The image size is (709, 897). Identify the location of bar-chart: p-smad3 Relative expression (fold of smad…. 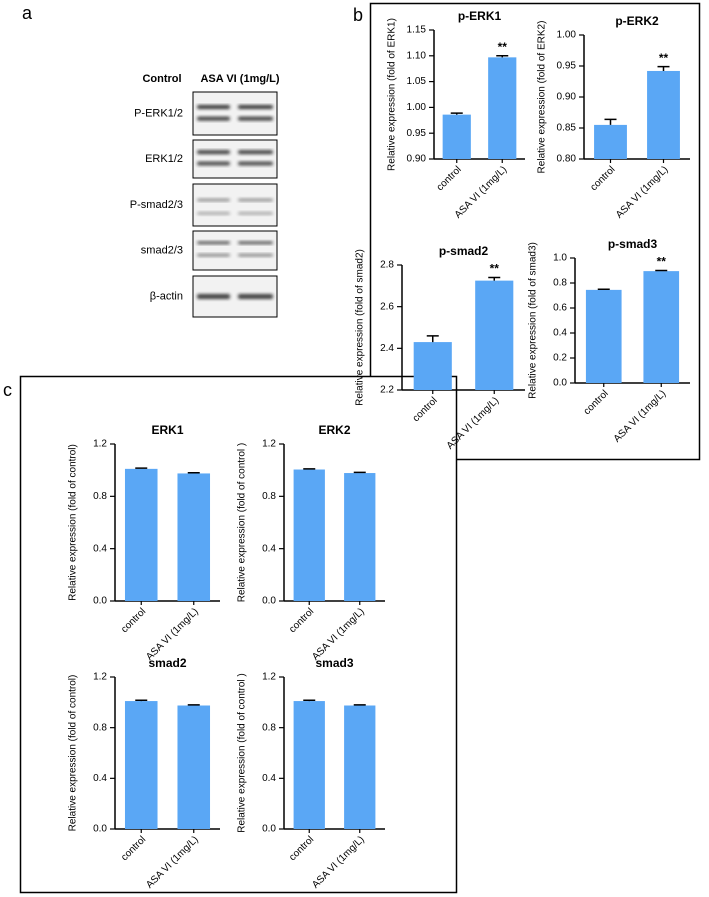
(609, 341).